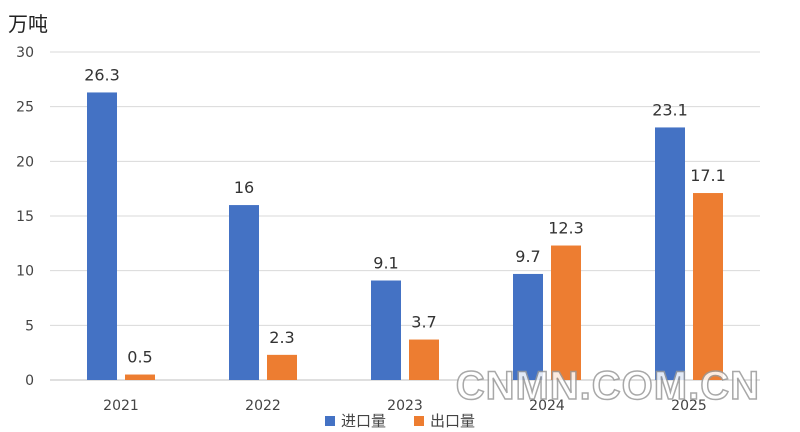 This screenshot has width=800, height=432. Describe the element at coordinates (25, 217) in the screenshot. I see `y-tick-label-15: 15` at that location.